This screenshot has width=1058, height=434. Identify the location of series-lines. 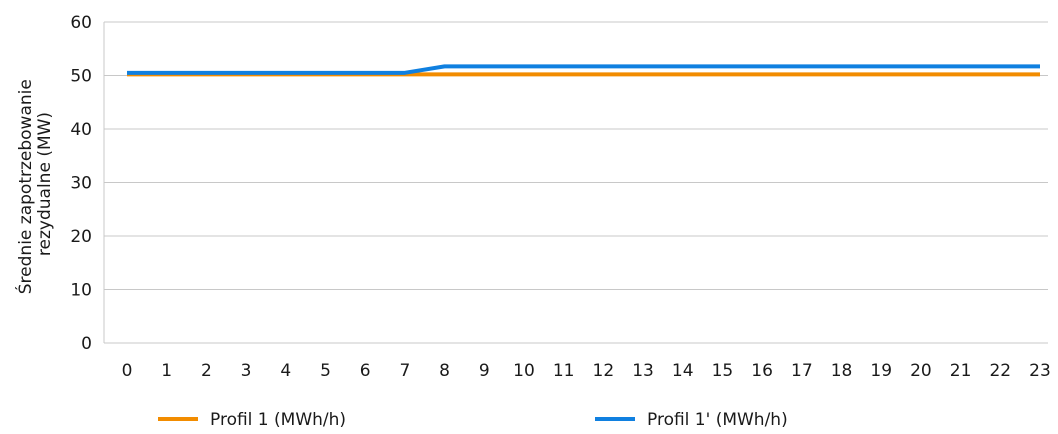
(583, 70).